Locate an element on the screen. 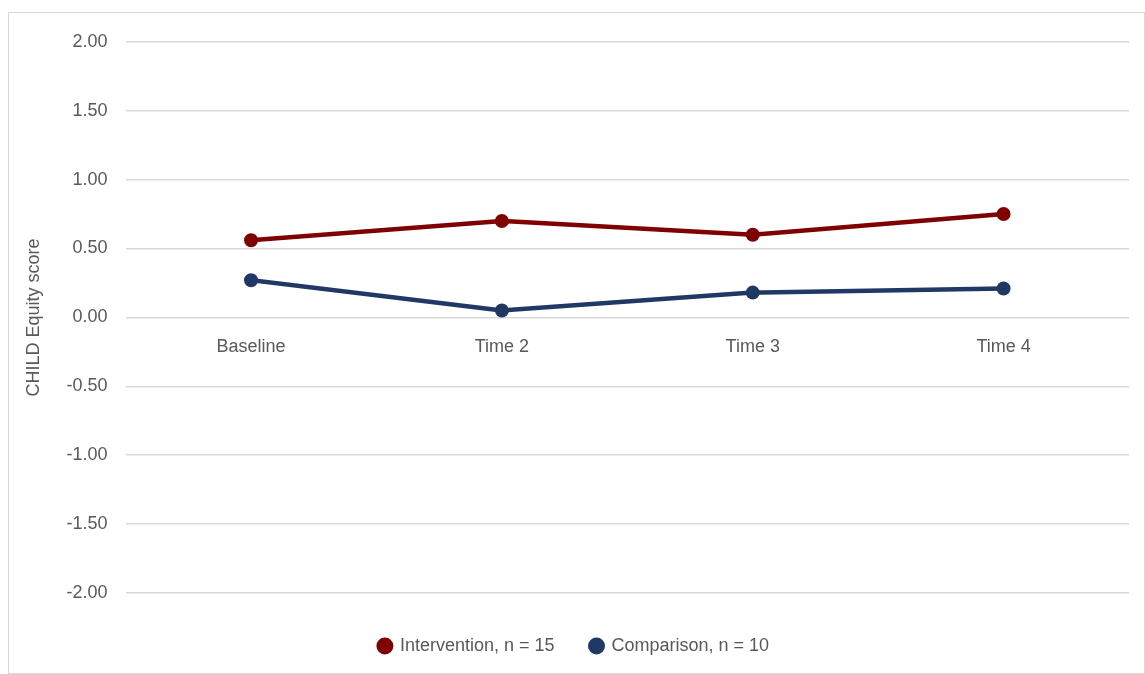  x-tick-label: Time 4 is located at coordinates (1003, 346).